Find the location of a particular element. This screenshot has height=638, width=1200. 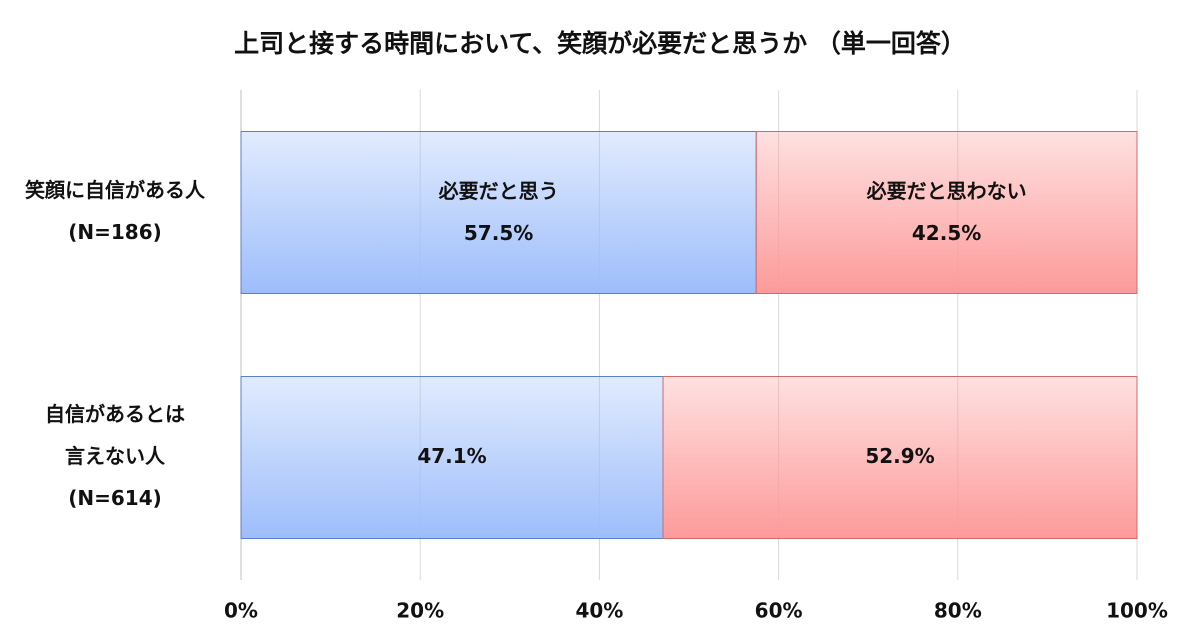

value-label: 47.1% is located at coordinates (451, 456).